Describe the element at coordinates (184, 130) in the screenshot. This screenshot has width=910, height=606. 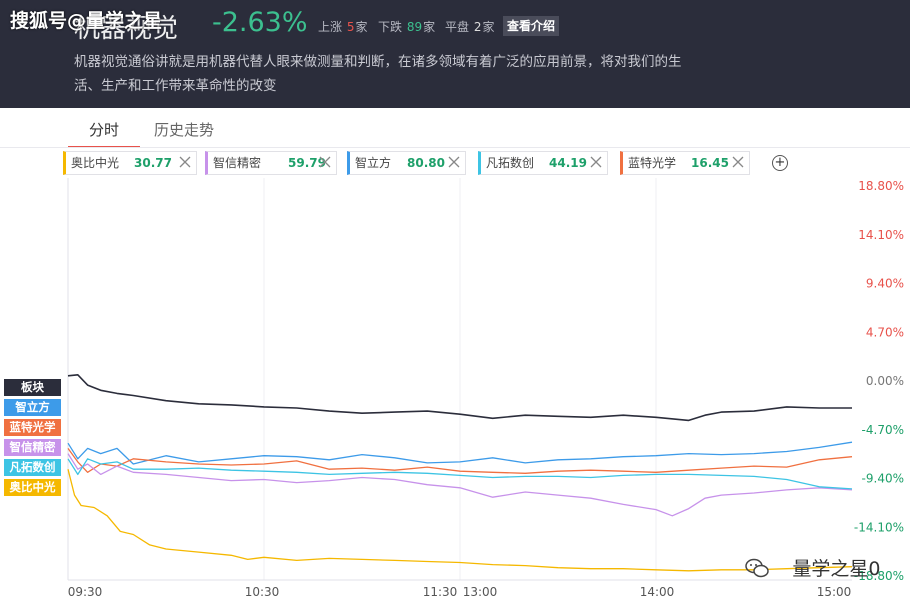
I see `tab-history-trend: 历史走势` at that location.